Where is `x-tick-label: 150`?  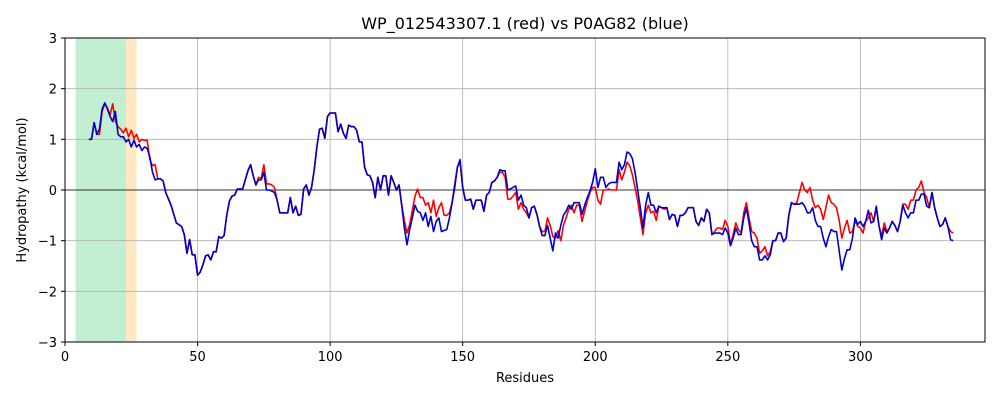 x-tick-label: 150 is located at coordinates (462, 357).